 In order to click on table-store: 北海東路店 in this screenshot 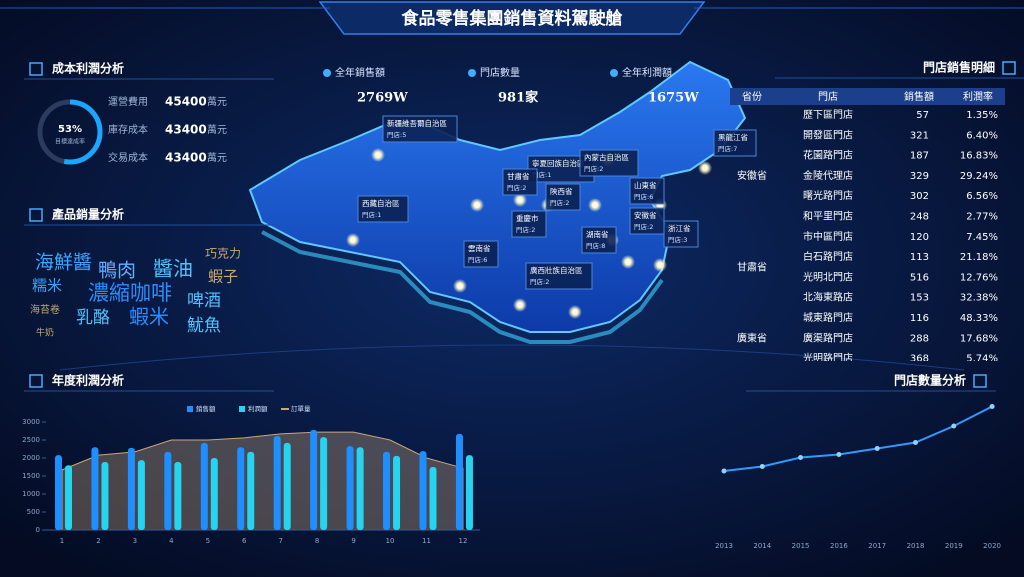, I will do `click(828, 297)`.